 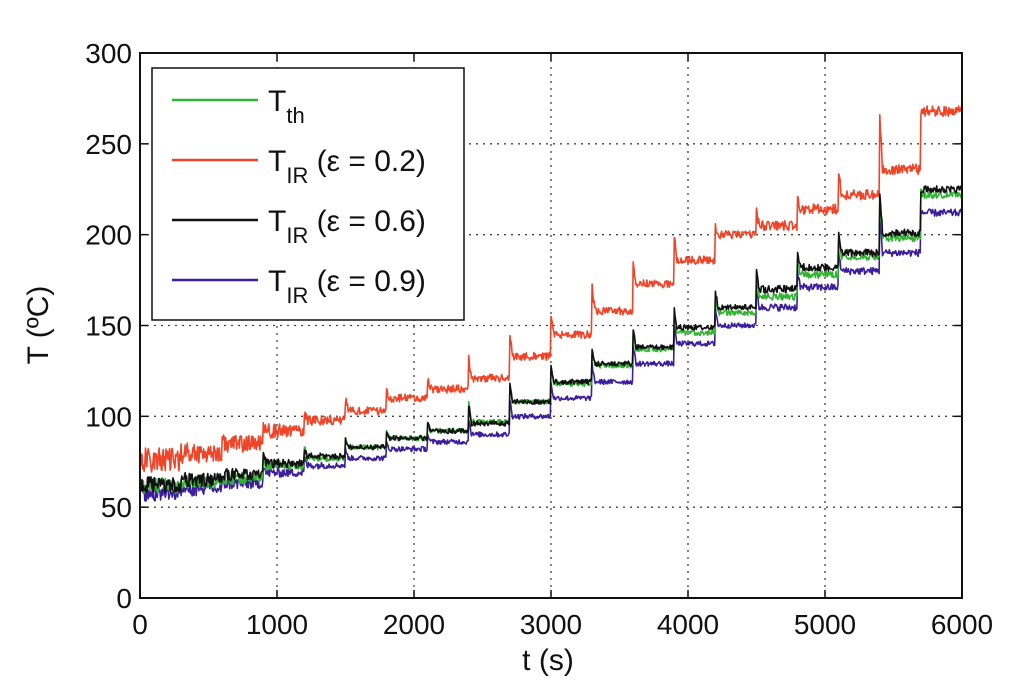 I want to click on x-tick-label: 5000, so click(x=825, y=624).